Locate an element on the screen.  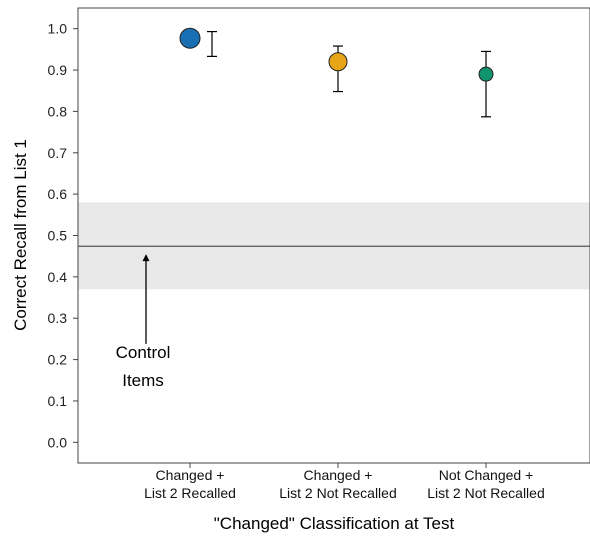
y-tick-label: 0.1 is located at coordinates (58, 401).